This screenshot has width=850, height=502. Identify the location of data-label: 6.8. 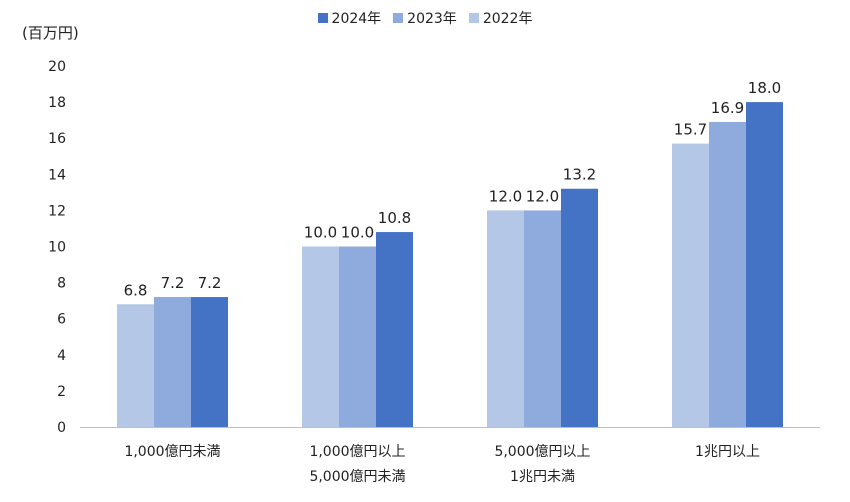
(136, 290).